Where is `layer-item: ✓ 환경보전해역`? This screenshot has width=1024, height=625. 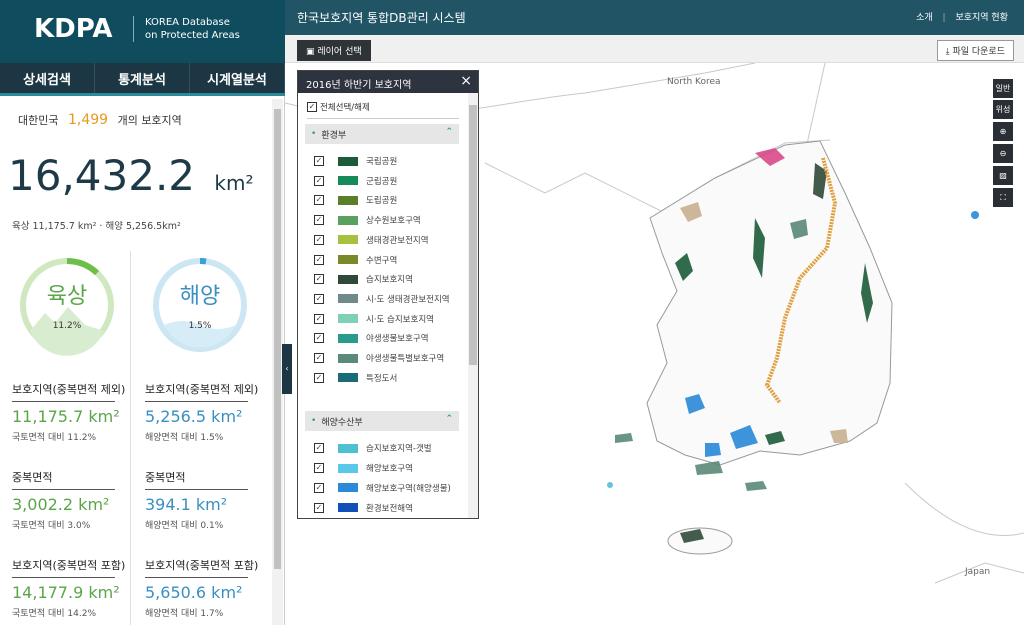 layer-item: ✓ 환경보전해역 is located at coordinates (363, 508).